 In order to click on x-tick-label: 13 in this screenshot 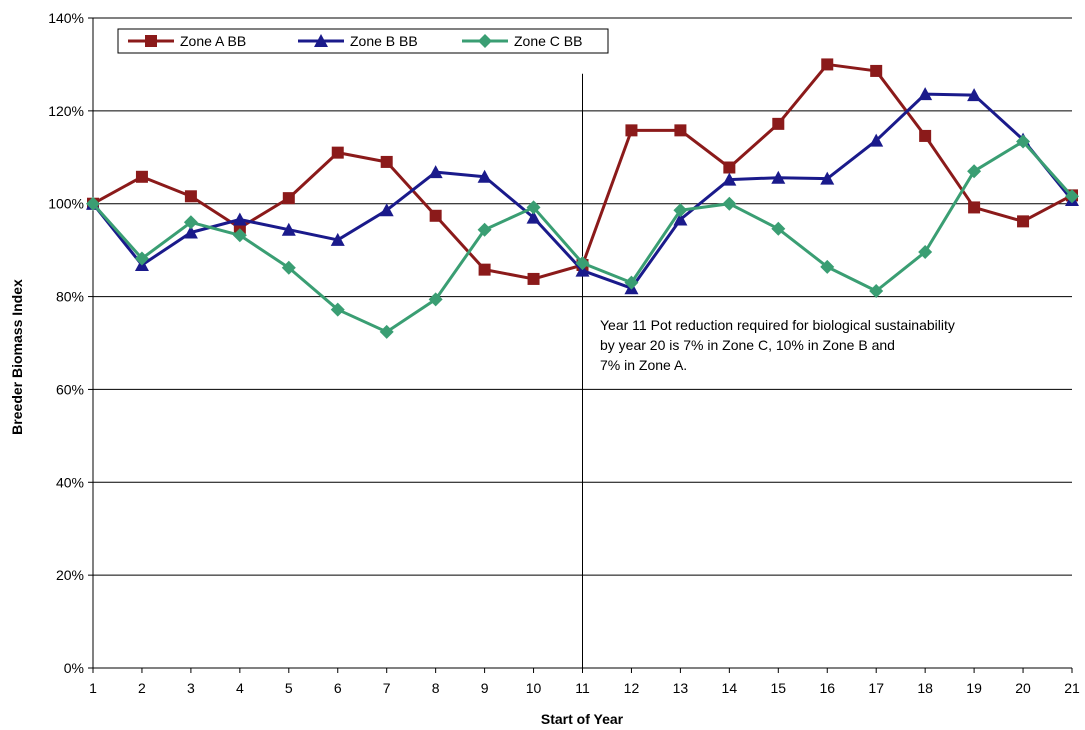, I will do `click(681, 688)`.